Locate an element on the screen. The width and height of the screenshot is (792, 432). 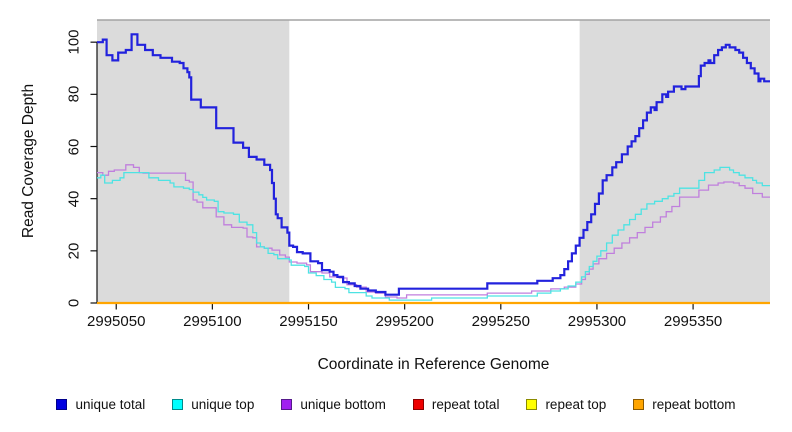
y-tick-label: 80 is located at coordinates (74, 94).